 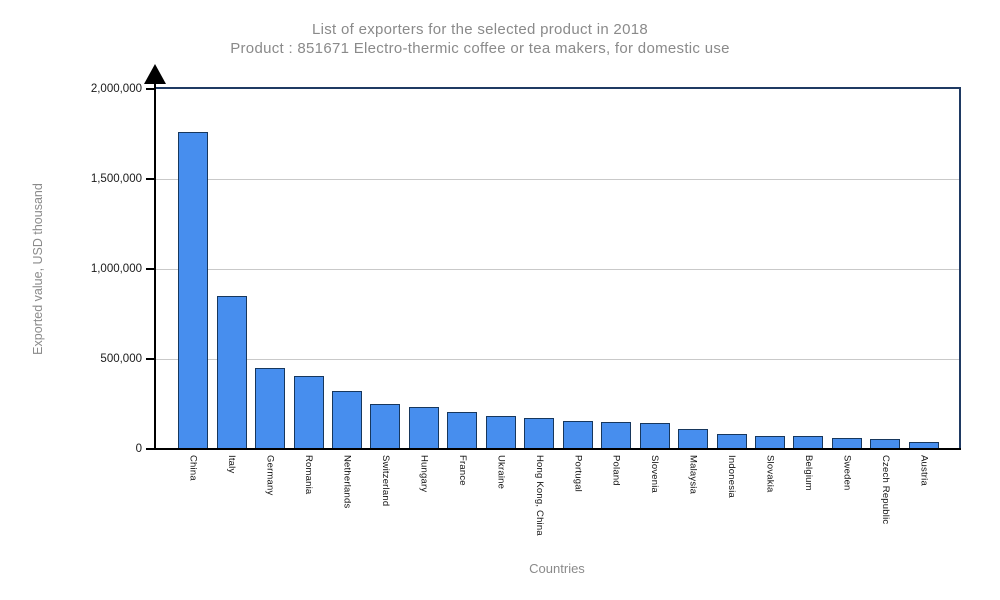 I want to click on y-tick-label: 0, so click(x=138, y=449).